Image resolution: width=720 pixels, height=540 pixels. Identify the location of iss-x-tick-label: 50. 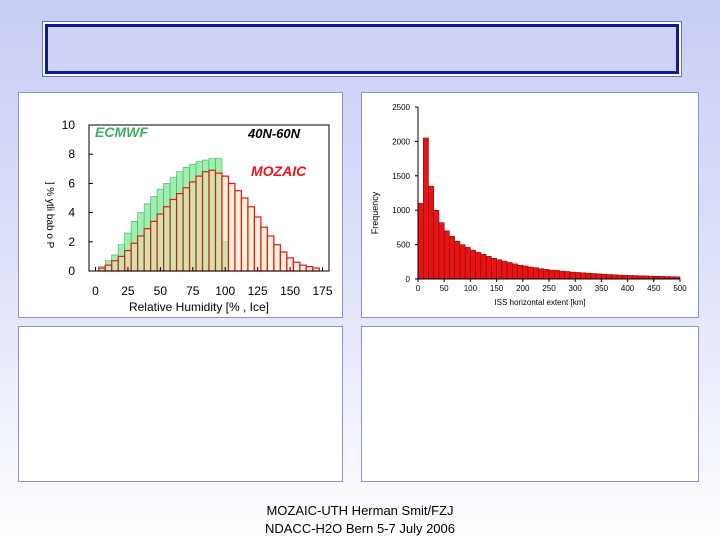
(444, 288).